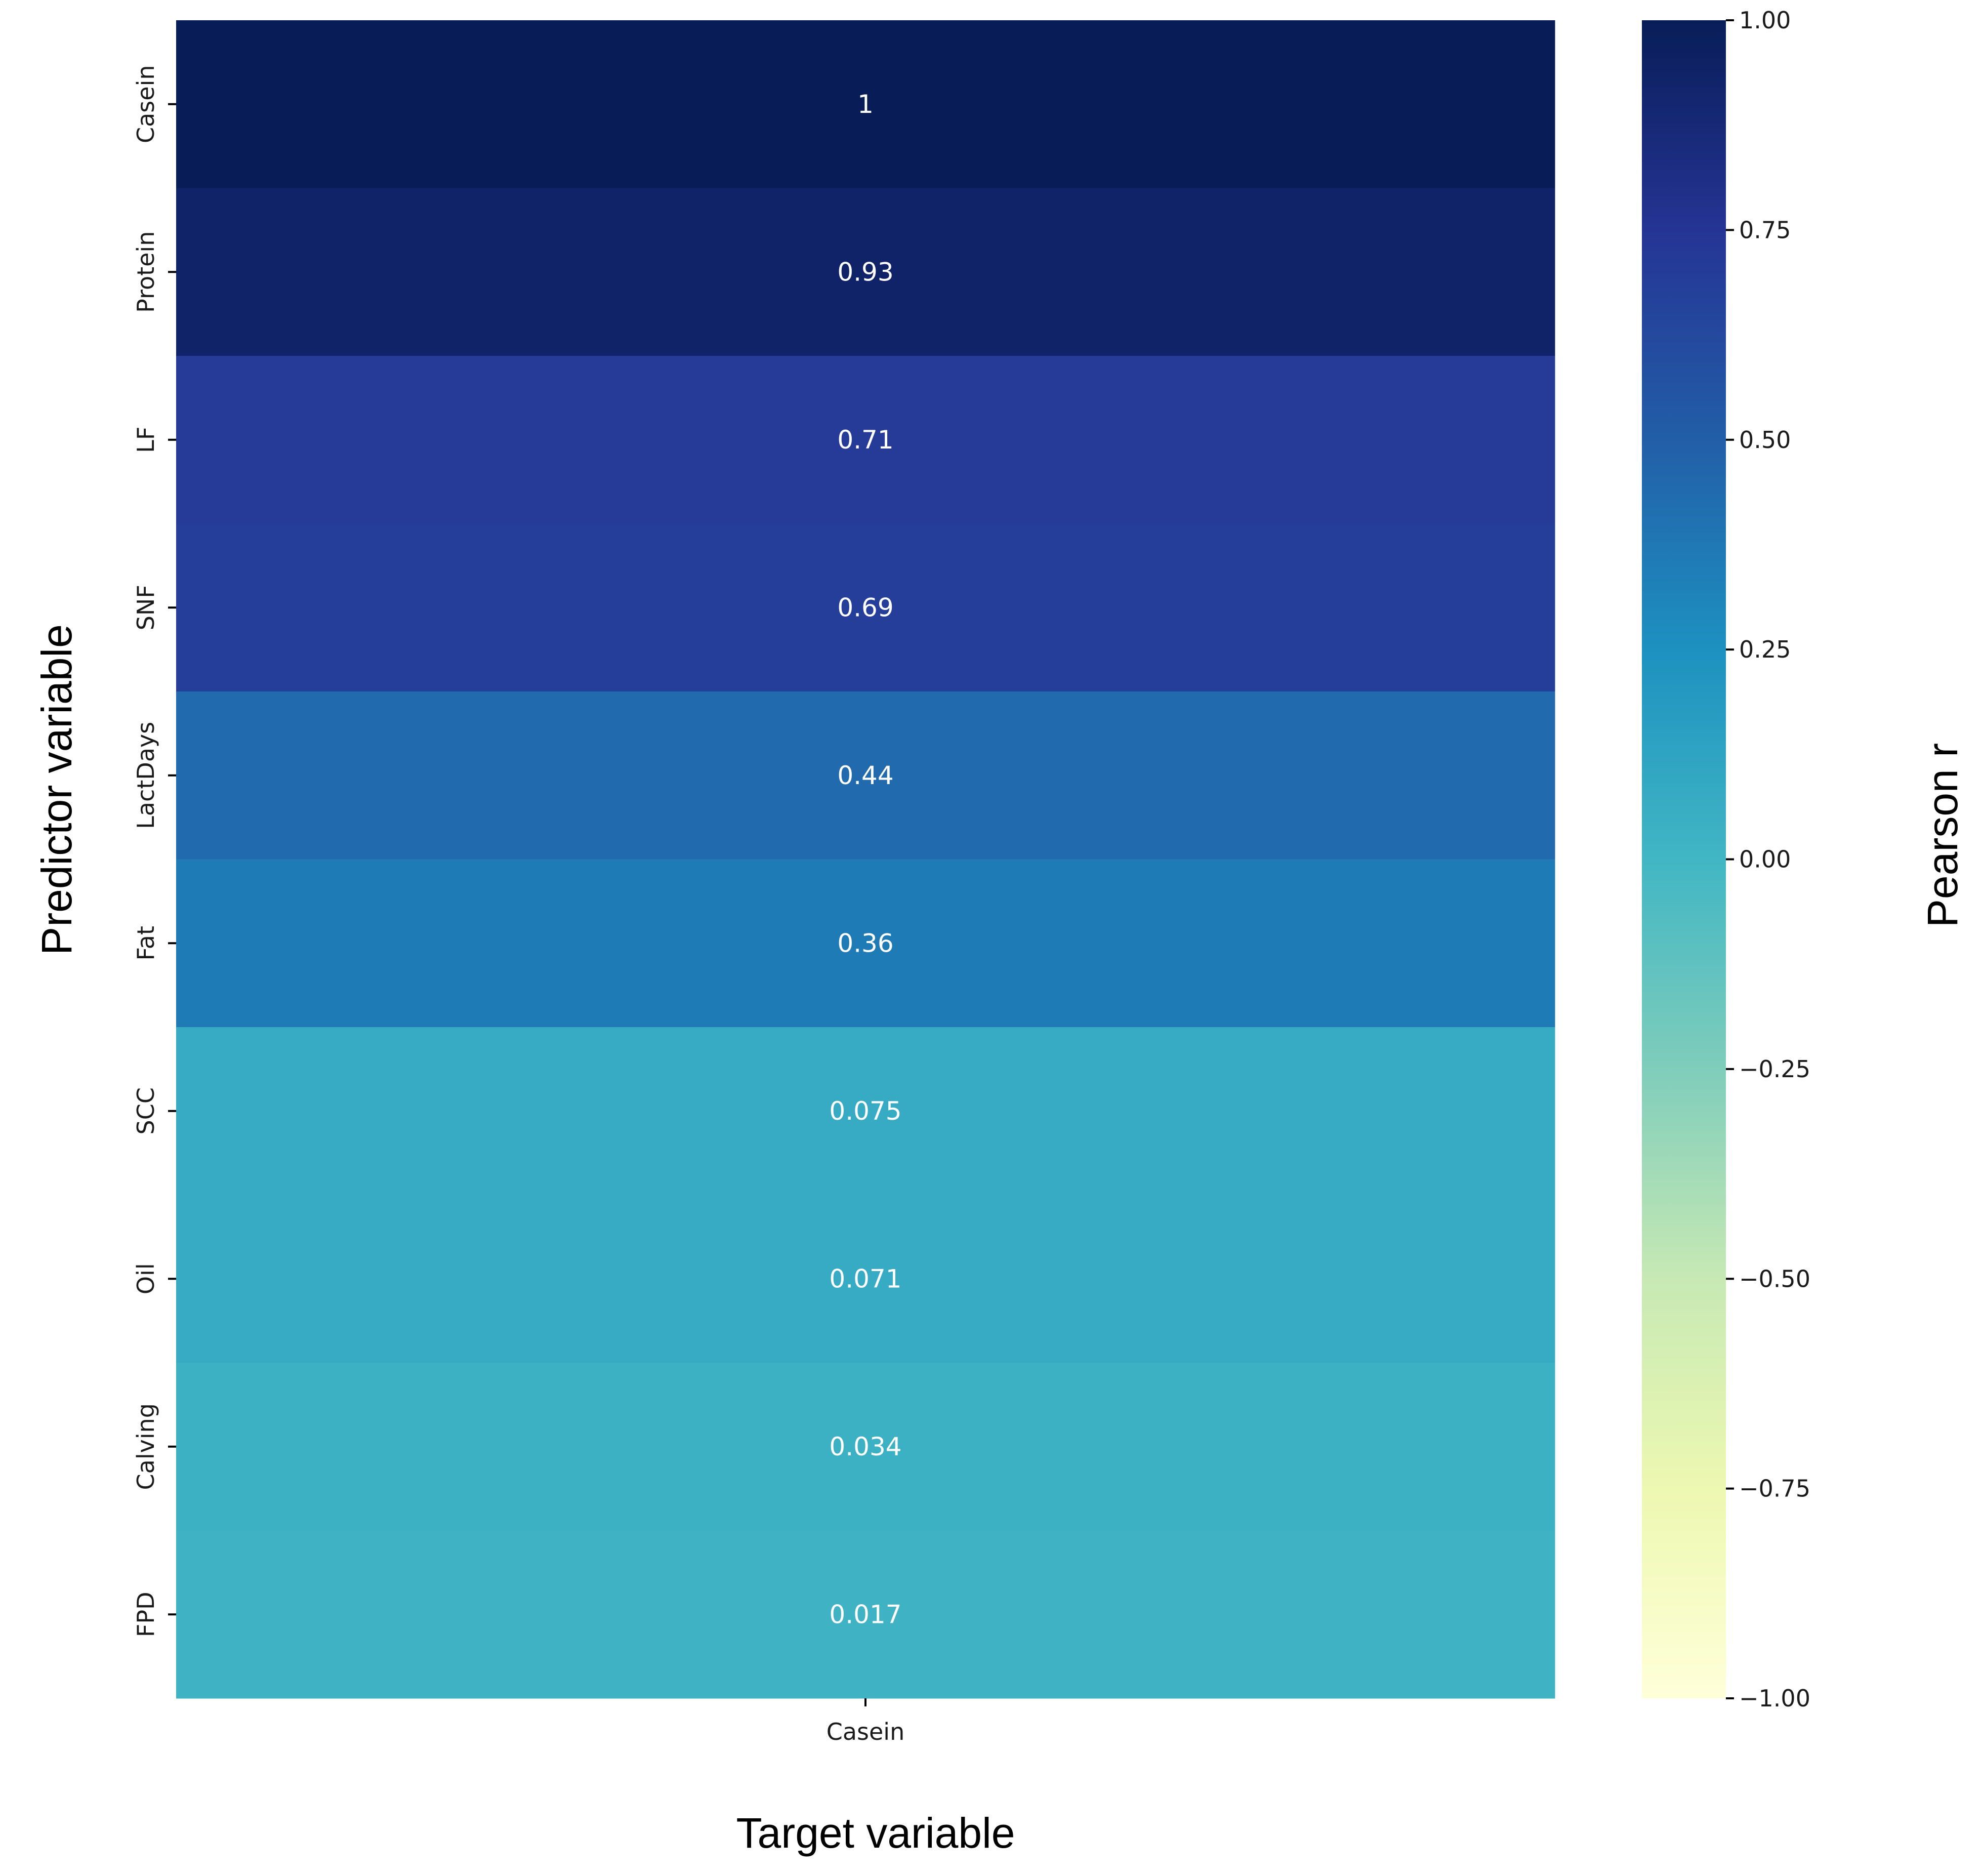 The height and width of the screenshot is (1876, 1982). Describe the element at coordinates (875, 1833) in the screenshot. I see `x-axis-title: Target variable` at that location.